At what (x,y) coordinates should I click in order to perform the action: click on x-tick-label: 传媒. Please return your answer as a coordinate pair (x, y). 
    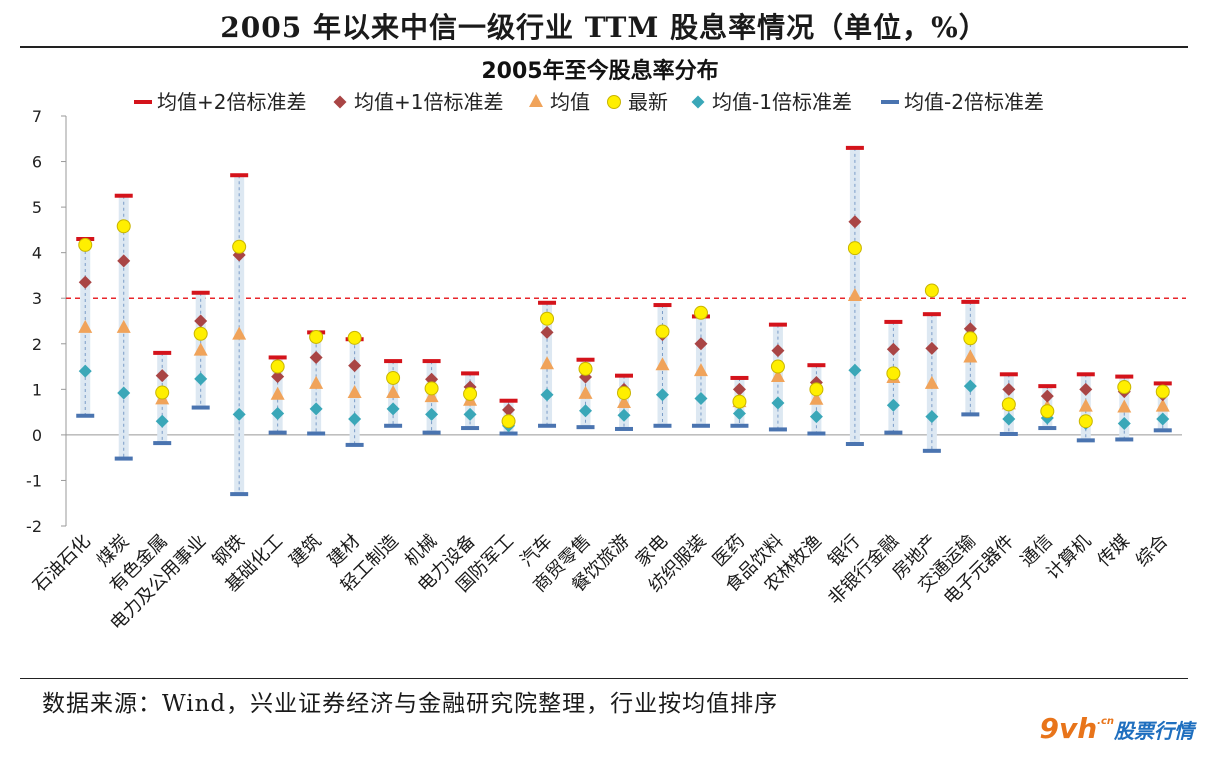
    Looking at the image, I should click on (1114, 551).